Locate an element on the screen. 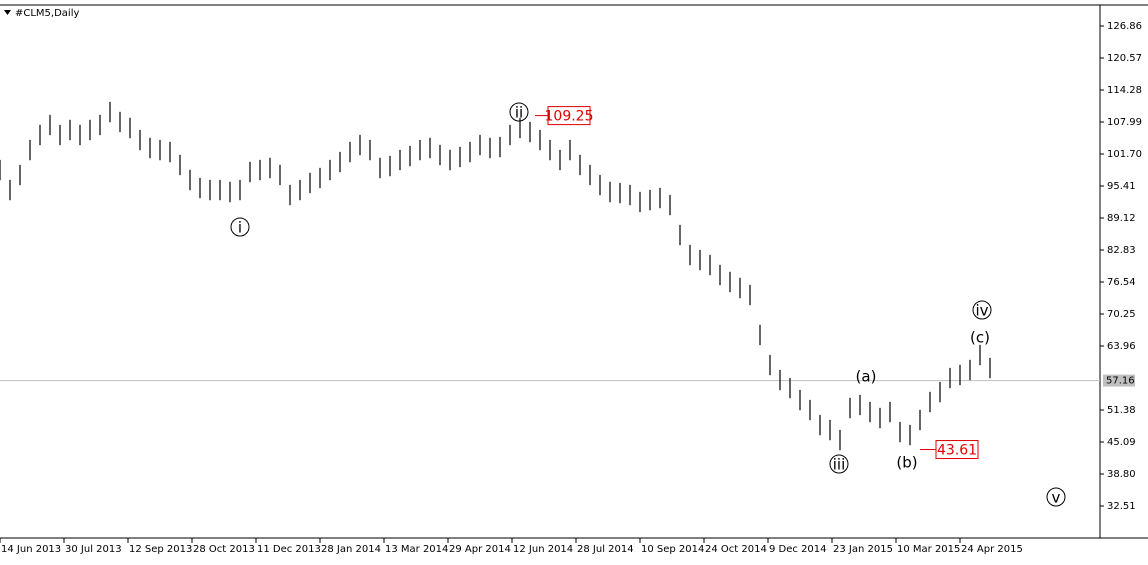 This screenshot has height=565, width=1148. wave-label: v is located at coordinates (1056, 498).